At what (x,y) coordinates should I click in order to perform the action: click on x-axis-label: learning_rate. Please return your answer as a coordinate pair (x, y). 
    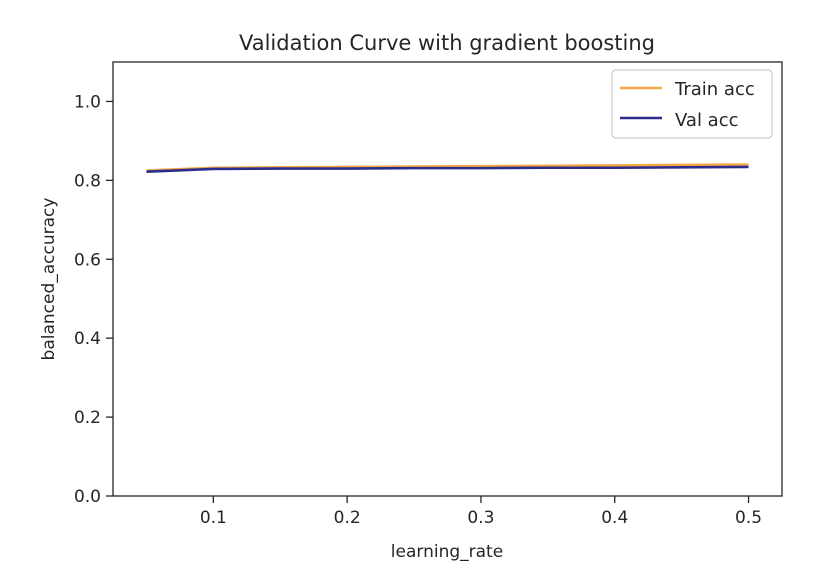
    Looking at the image, I should click on (447, 552).